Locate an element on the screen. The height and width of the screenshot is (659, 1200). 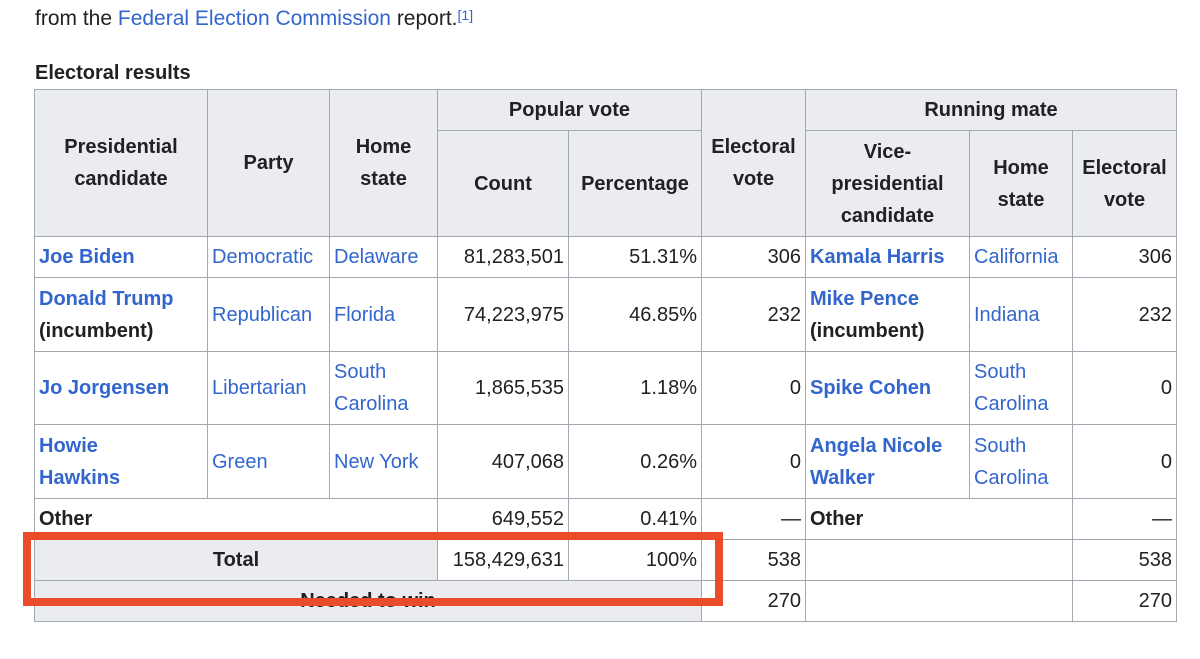
count-cell: 407,068 is located at coordinates (503, 461).